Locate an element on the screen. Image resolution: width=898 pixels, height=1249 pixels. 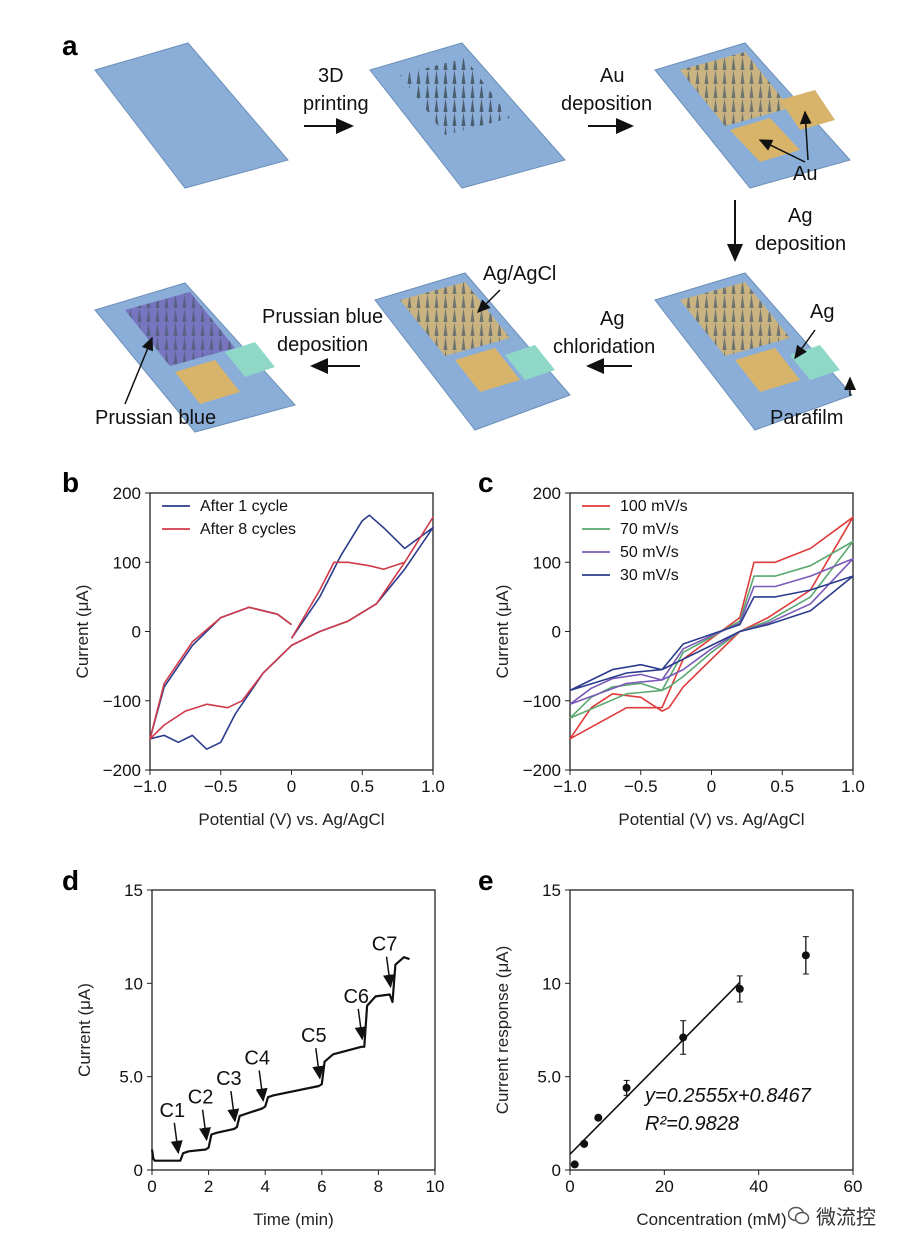
step-5-label-line2: deposition is located at coordinates (322, 345).